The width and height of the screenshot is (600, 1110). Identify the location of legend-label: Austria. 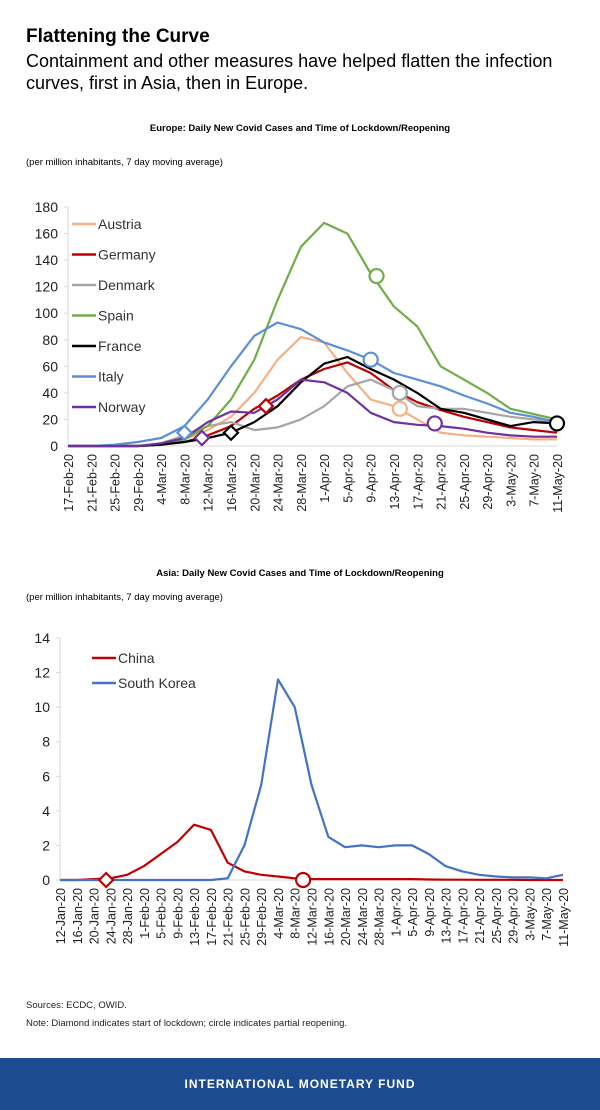
(120, 224).